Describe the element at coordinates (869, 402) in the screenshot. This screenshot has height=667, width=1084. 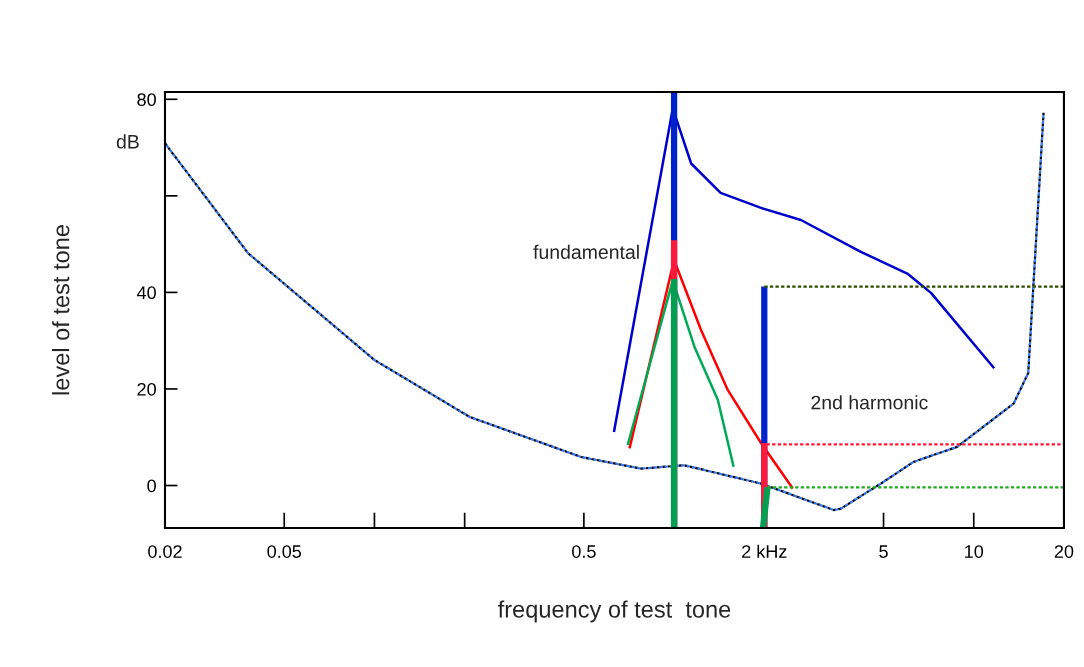
I see `annotation: 2nd harmonic` at that location.